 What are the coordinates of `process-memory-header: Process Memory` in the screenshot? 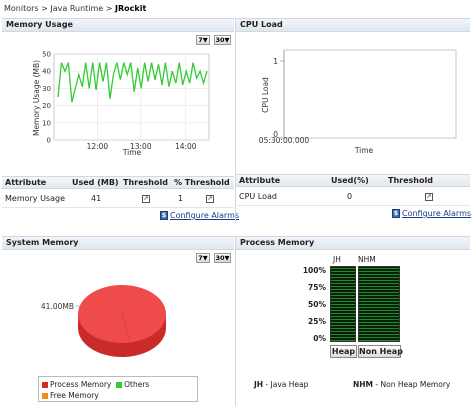 It's located at (353, 243).